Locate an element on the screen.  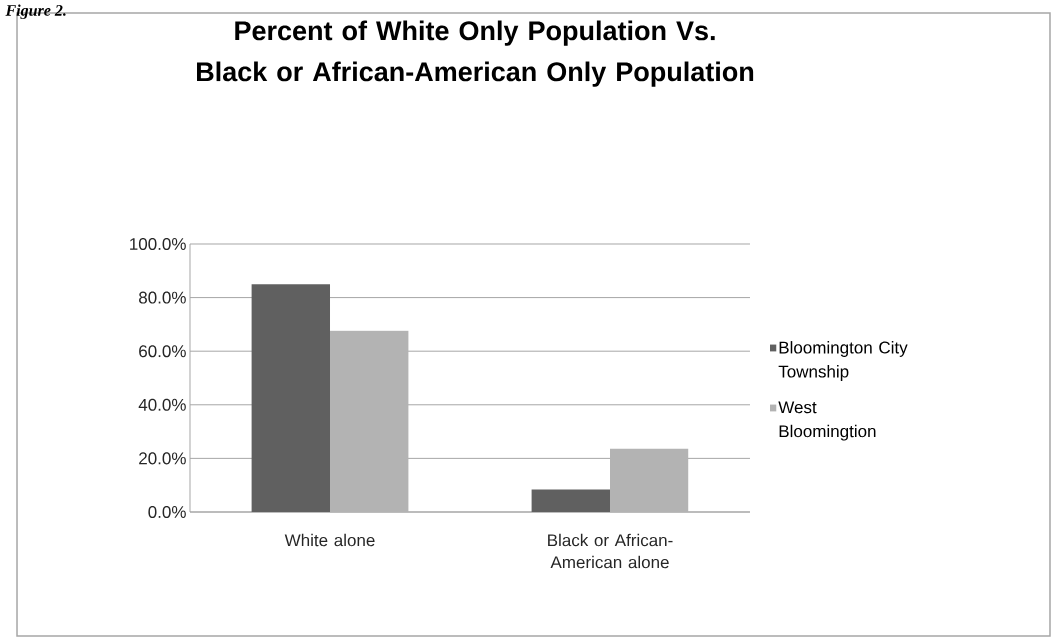
y-tick-label: 100.0% is located at coordinates (158, 244).